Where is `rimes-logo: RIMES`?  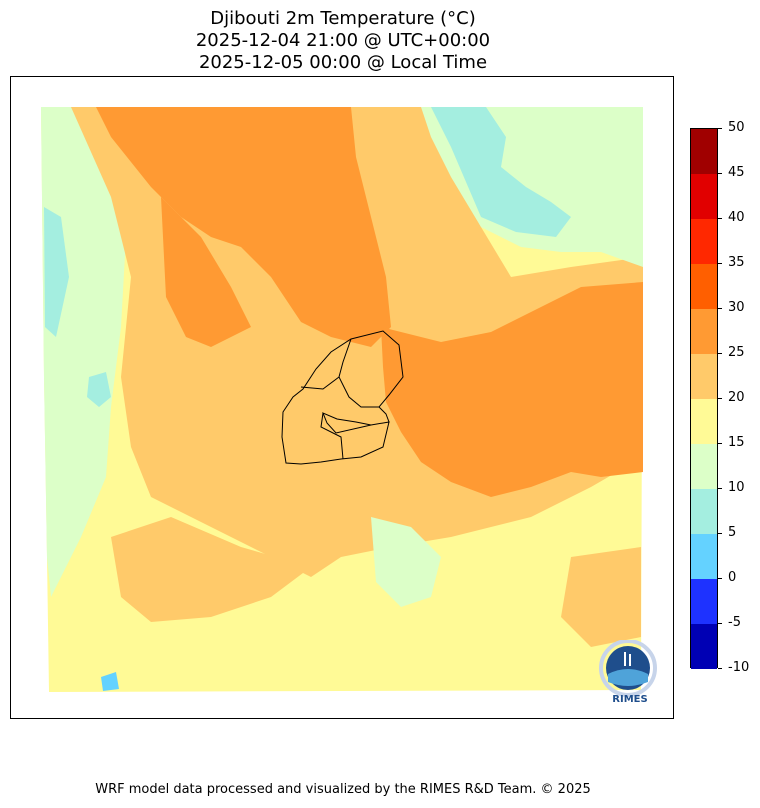 rimes-logo: RIMES is located at coordinates (628, 672).